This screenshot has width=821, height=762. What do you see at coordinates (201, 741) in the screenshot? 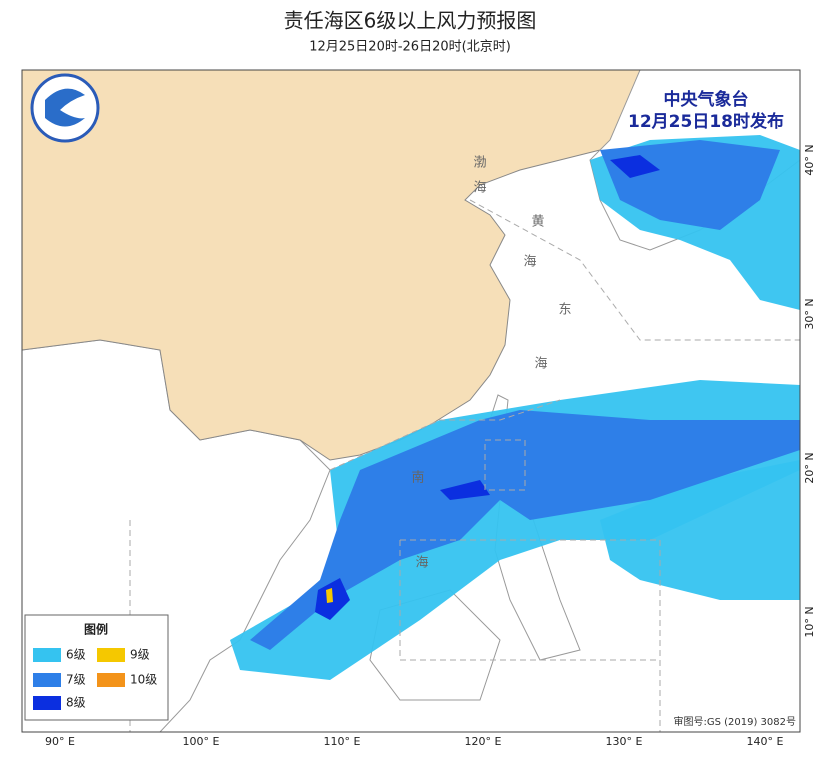
I see `longitude-label: 100° E` at bounding box center [201, 741].